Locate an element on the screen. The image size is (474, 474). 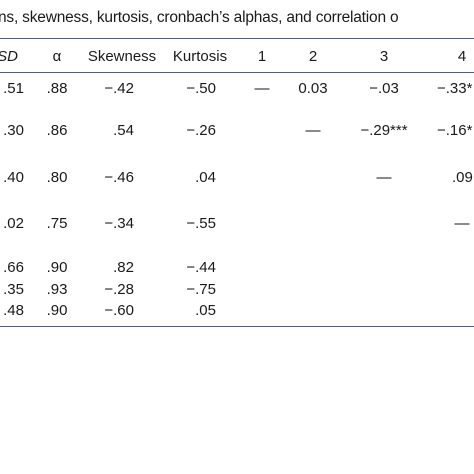
stat-cell: −.42 is located at coordinates (119, 88).